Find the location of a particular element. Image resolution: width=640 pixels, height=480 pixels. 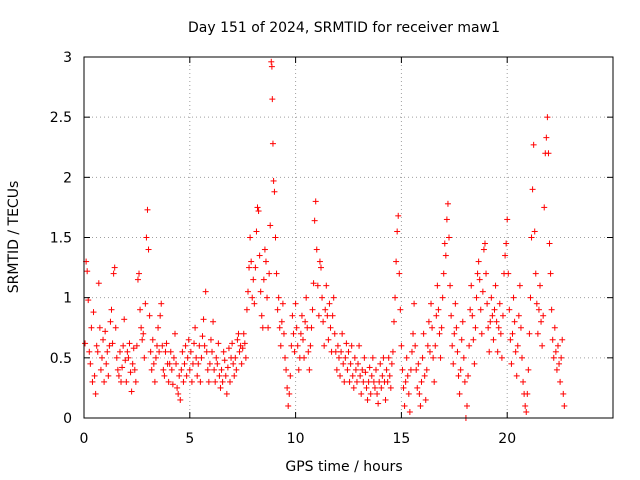

x-tick-label: 5 is located at coordinates (189, 439).